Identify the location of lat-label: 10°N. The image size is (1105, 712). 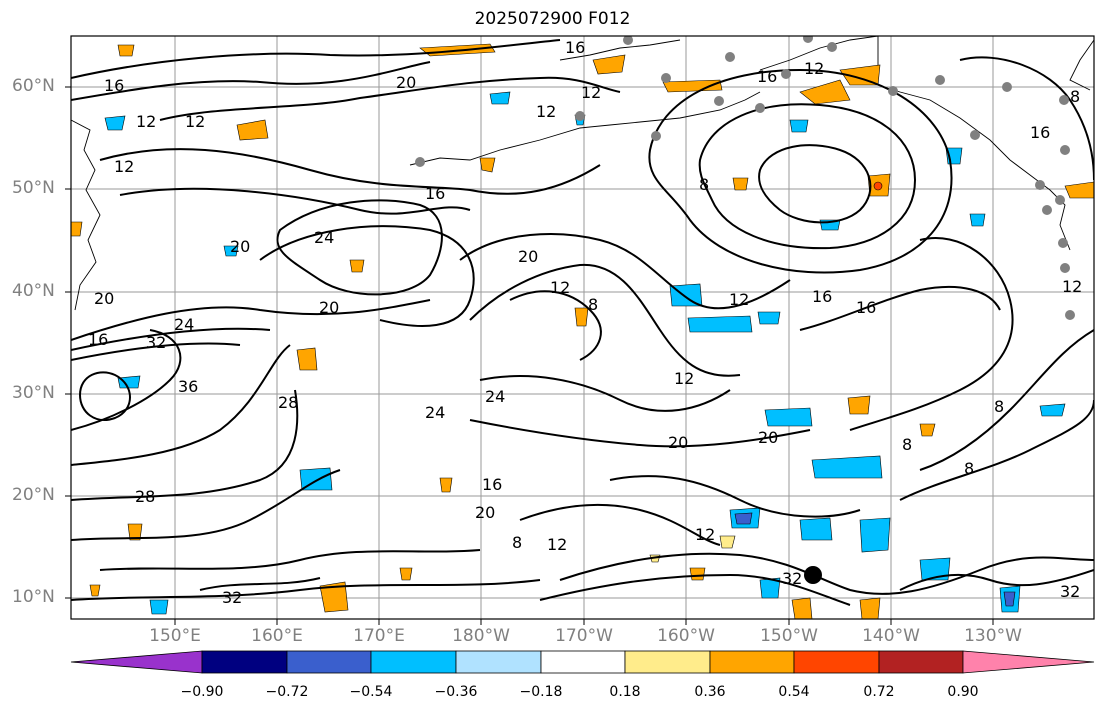
(33, 597).